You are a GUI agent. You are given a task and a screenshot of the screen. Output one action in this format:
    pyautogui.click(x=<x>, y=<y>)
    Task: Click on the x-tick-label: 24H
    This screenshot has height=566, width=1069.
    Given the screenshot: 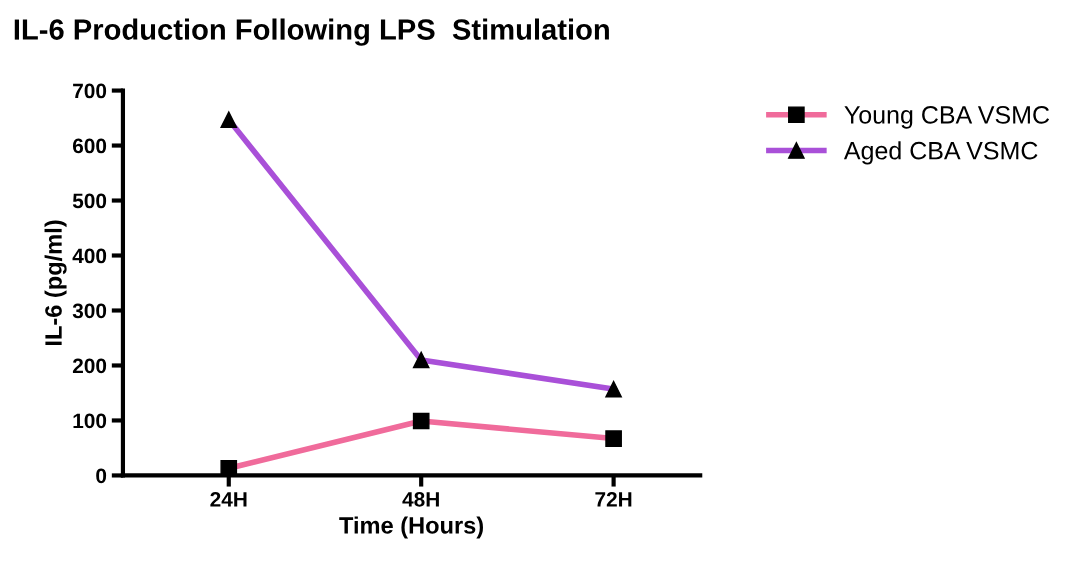 What is the action you would take?
    pyautogui.click(x=228, y=499)
    